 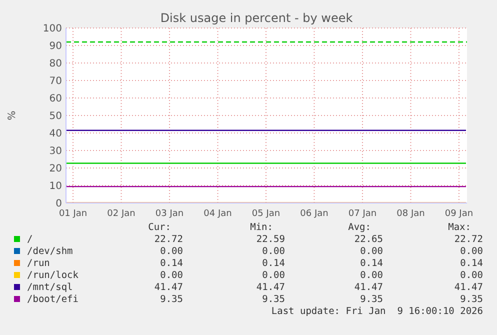 What do you see at coordinates (368, 239) in the screenshot?
I see `text: 22.65` at bounding box center [368, 239].